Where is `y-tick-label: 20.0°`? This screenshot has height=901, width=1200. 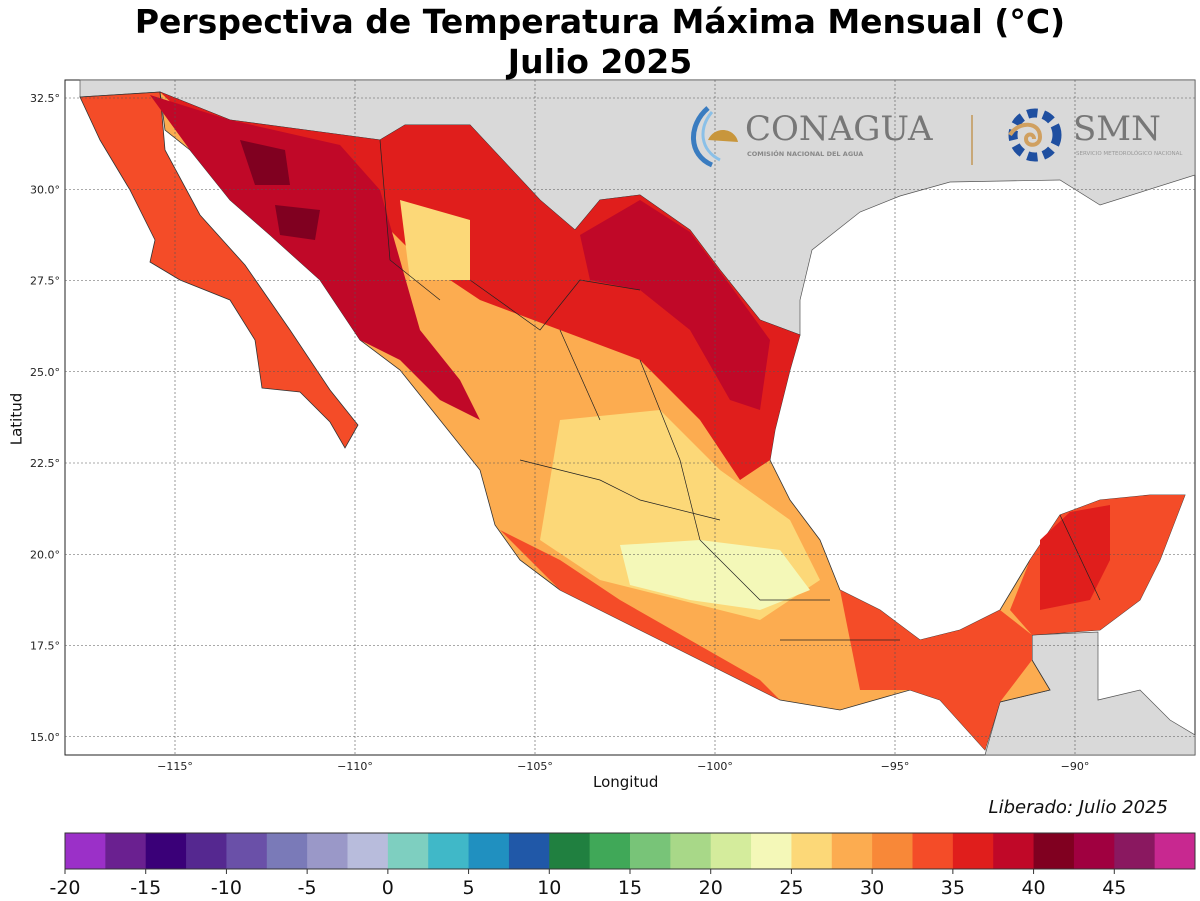
y-tick-label: 20.0° is located at coordinates (45, 554).